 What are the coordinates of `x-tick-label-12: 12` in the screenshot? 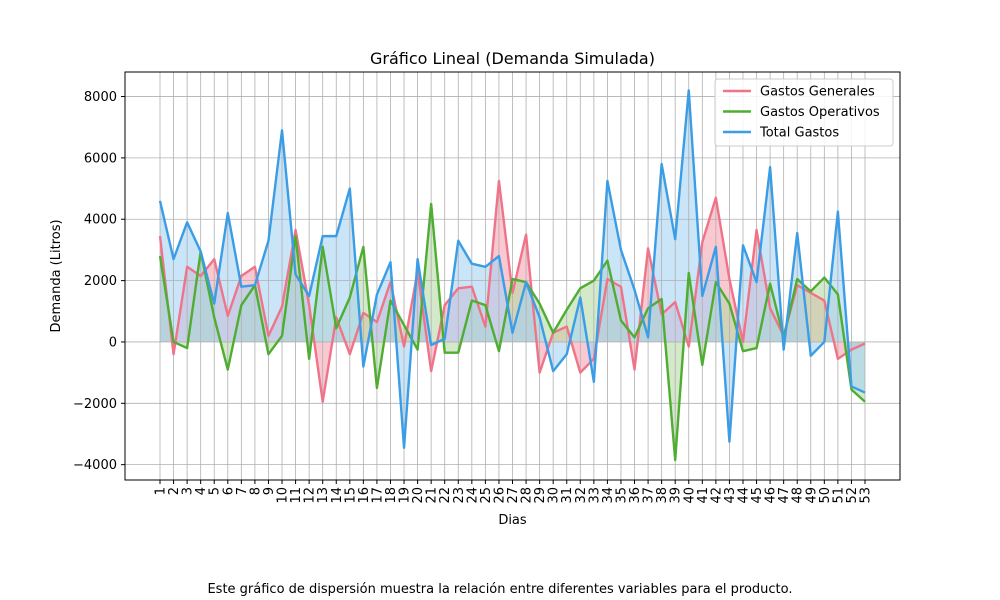 It's located at (310, 495).